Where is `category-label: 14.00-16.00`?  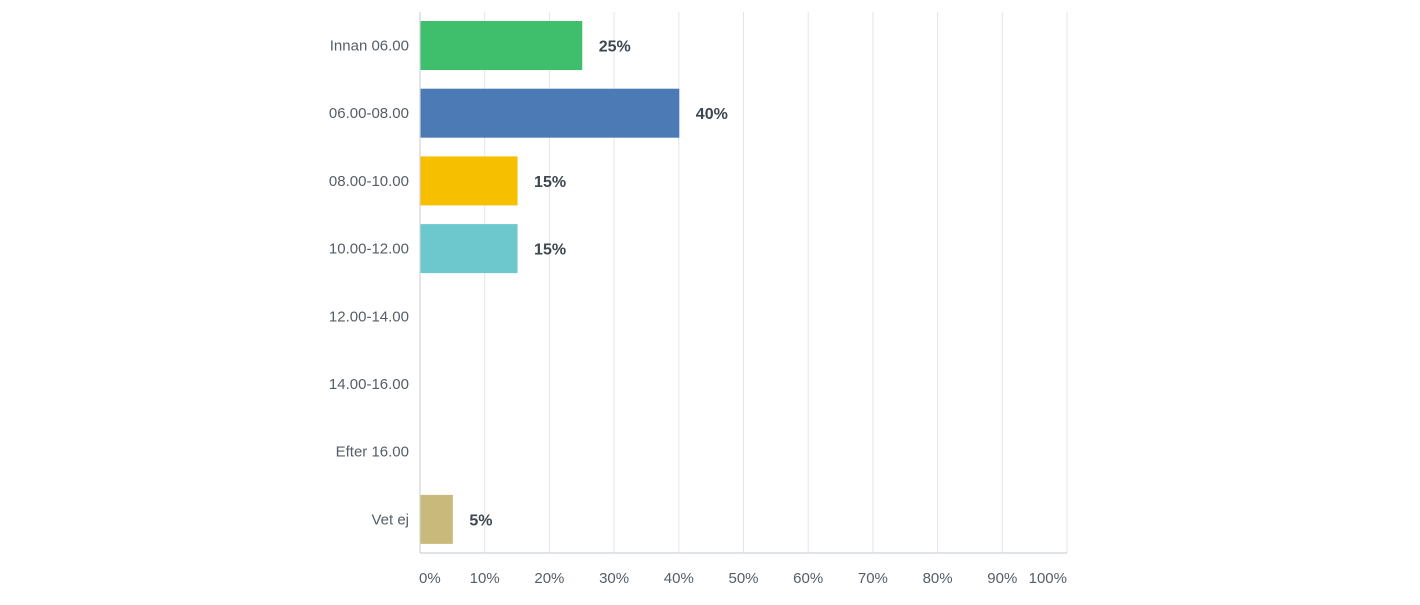 category-label: 14.00-16.00 is located at coordinates (369, 384).